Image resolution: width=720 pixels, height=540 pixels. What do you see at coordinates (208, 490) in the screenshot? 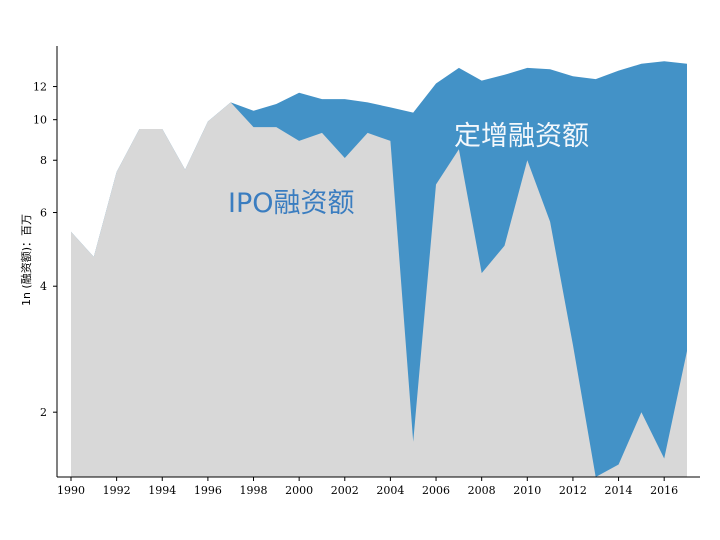
I see `x-tick-label: 1996` at bounding box center [208, 490].